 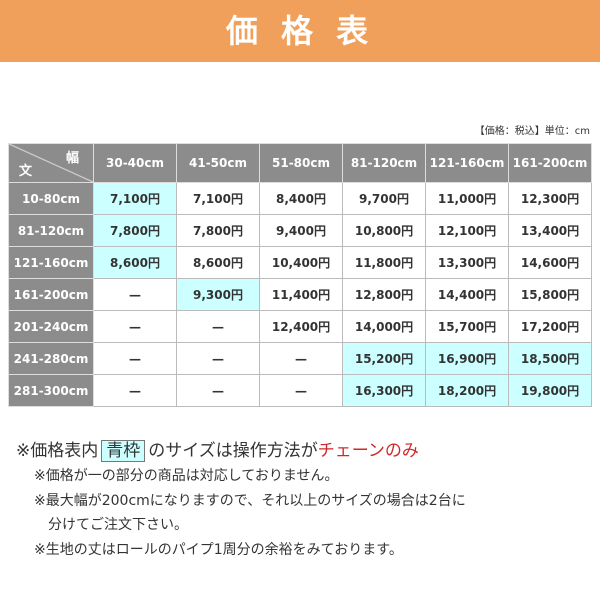 I want to click on price-cell: 11,800円, so click(x=384, y=262).